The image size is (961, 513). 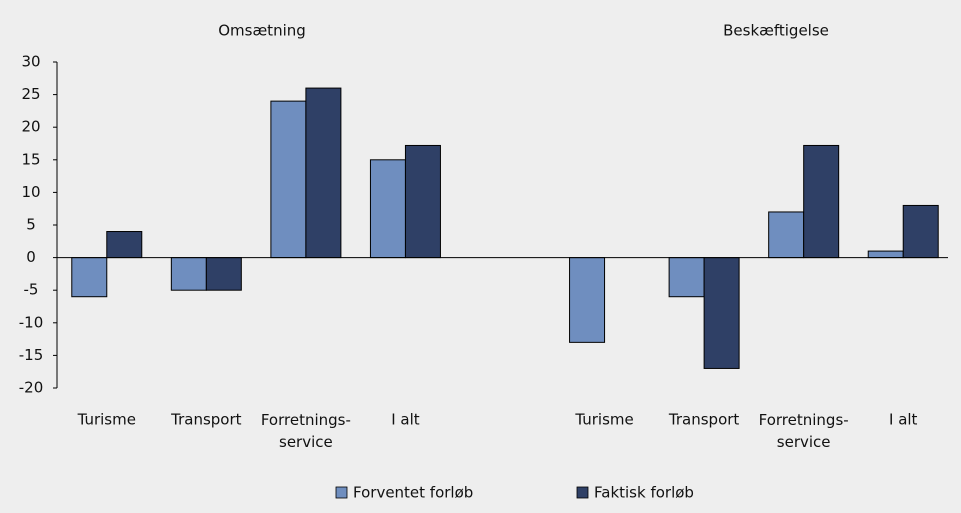 I want to click on panel-title: Beskæftigelse, so click(x=776, y=31).